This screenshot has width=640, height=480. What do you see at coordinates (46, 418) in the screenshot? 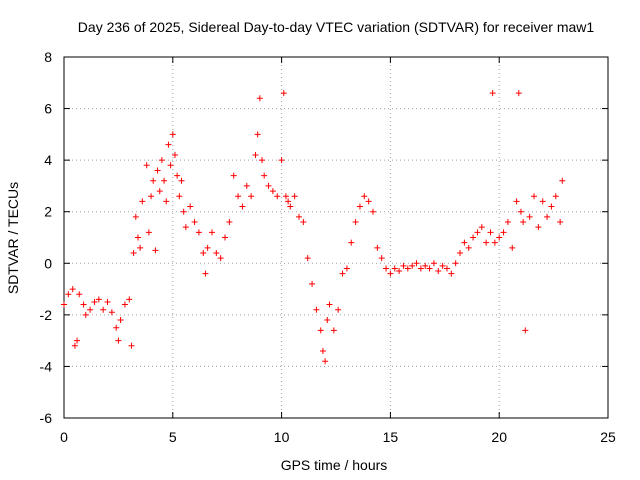
I see `y-tick-label: -6` at bounding box center [46, 418].